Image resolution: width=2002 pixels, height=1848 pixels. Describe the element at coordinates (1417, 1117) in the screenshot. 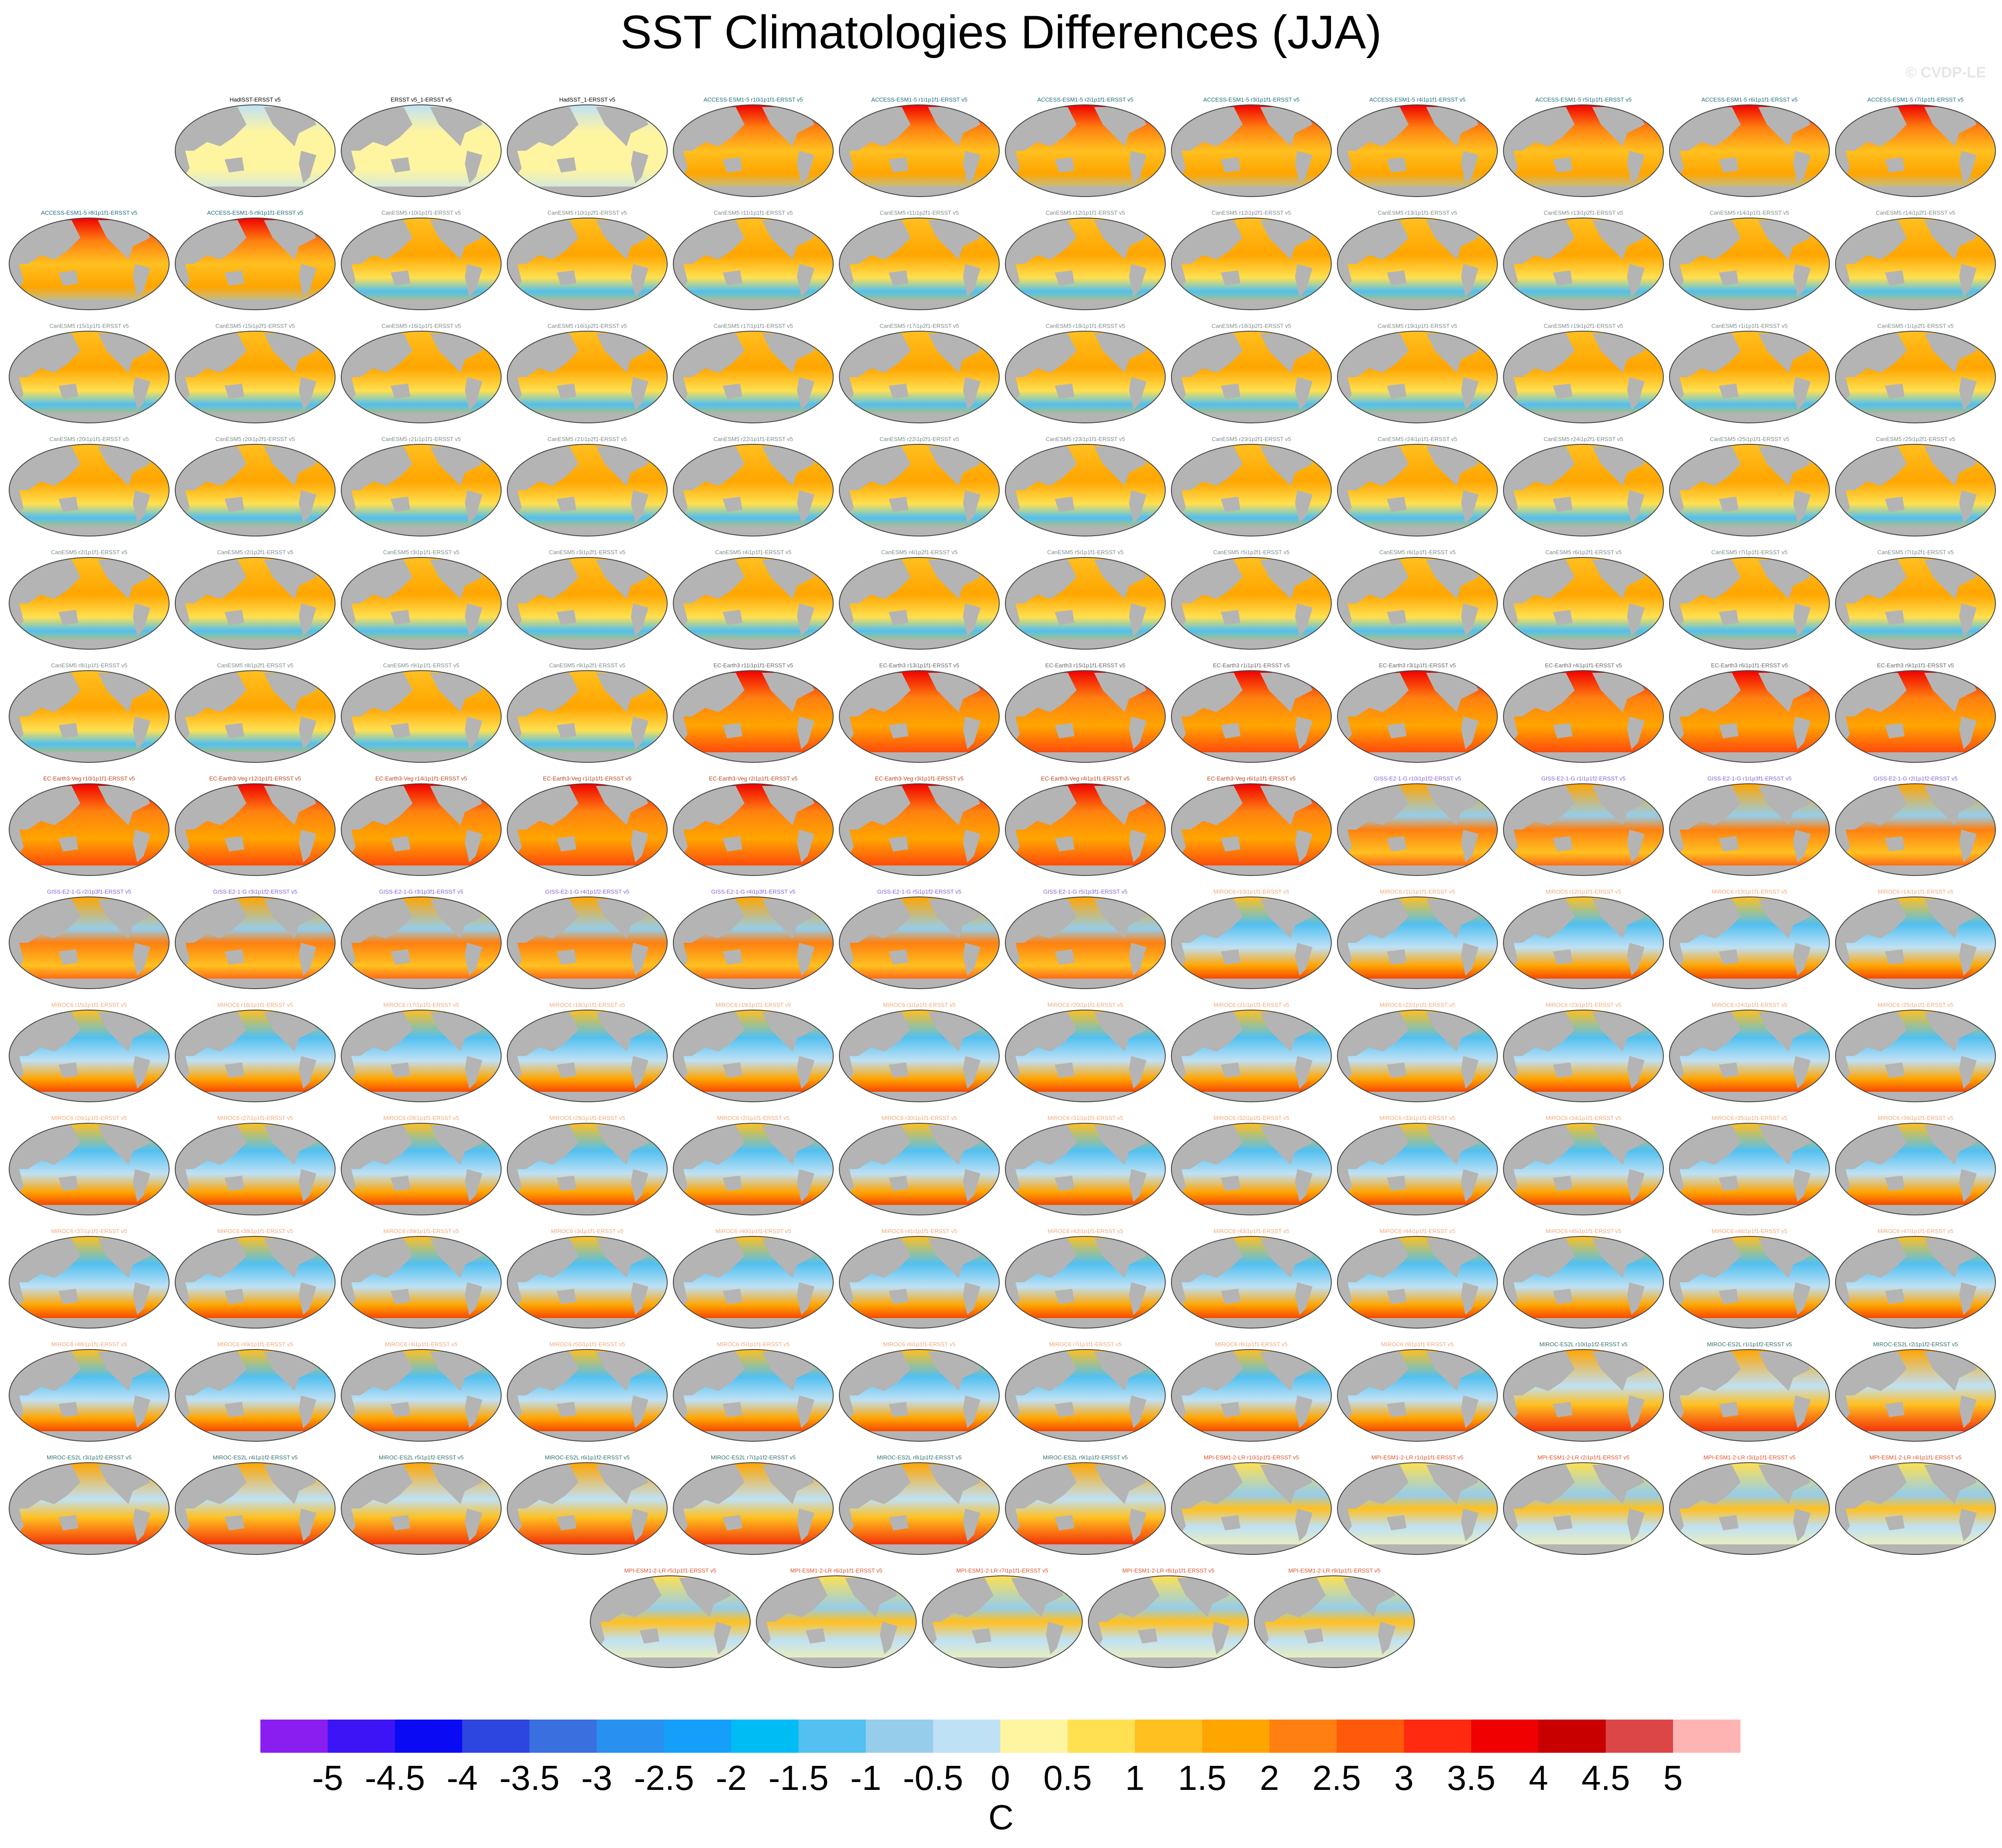

I see `panel-title: MIROC6 r33i1p1f1-ERSST v5` at that location.